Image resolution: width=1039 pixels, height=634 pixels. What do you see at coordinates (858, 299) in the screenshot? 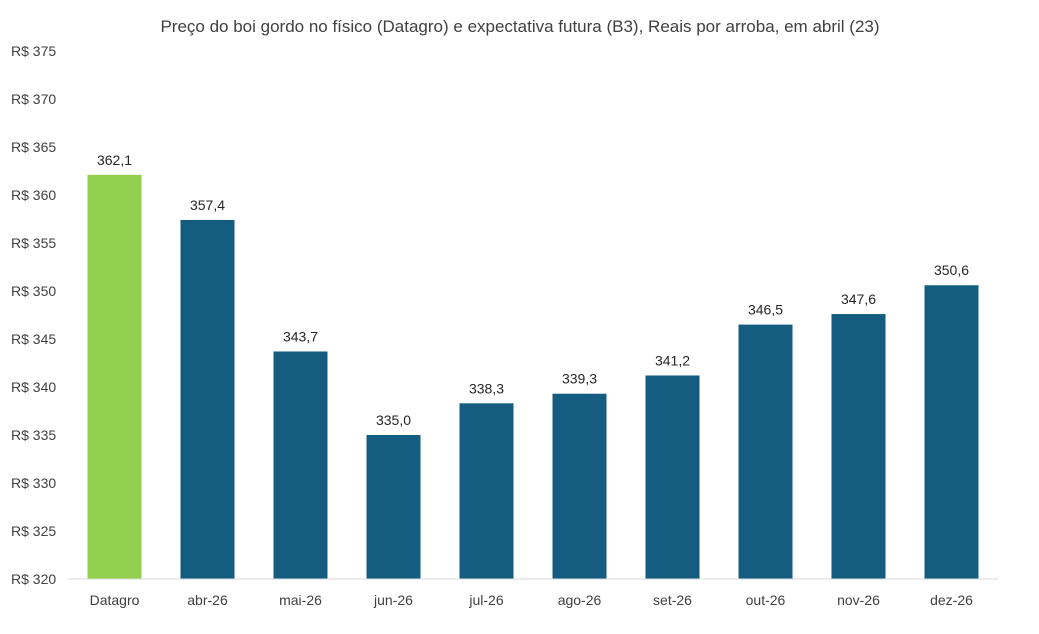
I see `data-label: 347,6` at bounding box center [858, 299].